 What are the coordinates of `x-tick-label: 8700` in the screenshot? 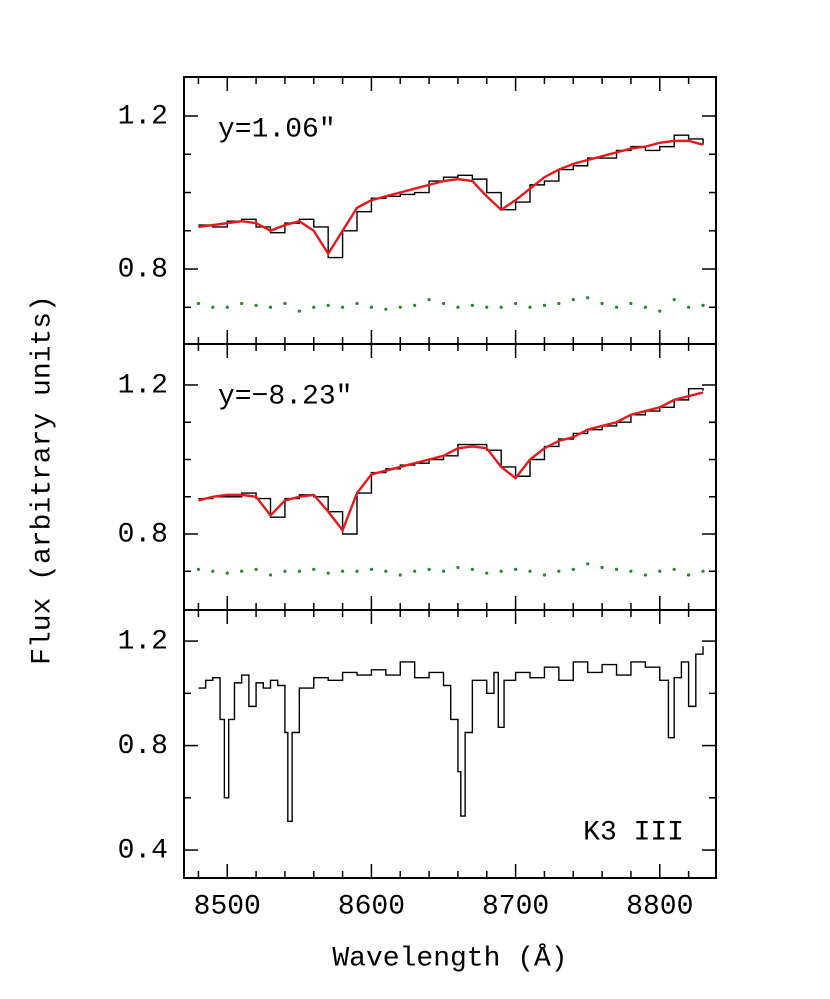 It's located at (515, 906).